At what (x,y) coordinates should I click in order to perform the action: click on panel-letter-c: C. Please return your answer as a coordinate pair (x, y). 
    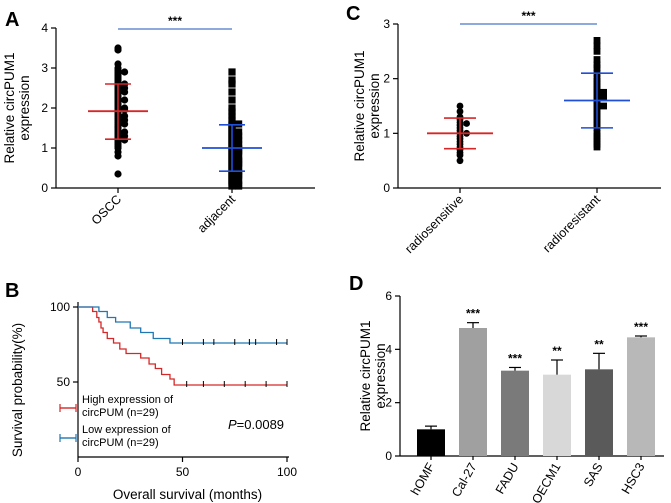
    Looking at the image, I should click on (353, 14).